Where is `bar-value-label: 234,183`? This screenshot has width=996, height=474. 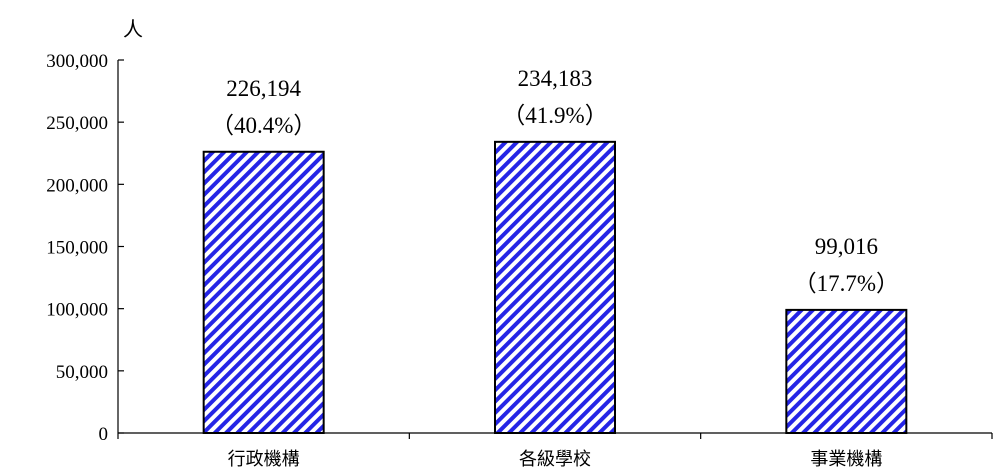
bar-value-label: 234,183 is located at coordinates (555, 78).